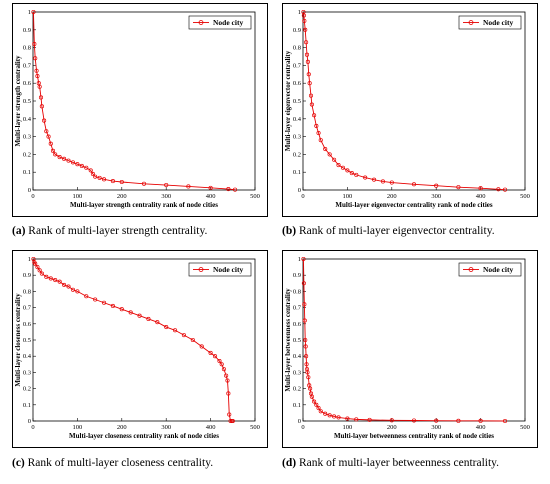  Describe the element at coordinates (27, 48) in the screenshot. I see `chart-0-y-tick-label: 0.8` at that location.